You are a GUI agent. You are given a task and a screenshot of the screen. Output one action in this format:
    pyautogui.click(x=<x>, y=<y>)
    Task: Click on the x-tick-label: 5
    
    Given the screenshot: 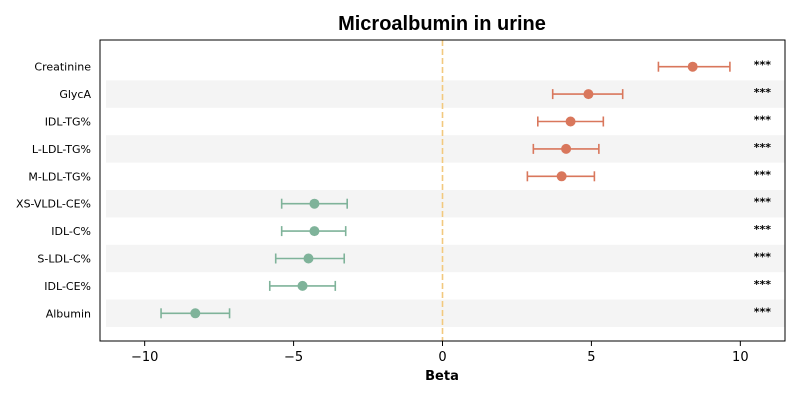 What is the action you would take?
    pyautogui.click(x=591, y=357)
    